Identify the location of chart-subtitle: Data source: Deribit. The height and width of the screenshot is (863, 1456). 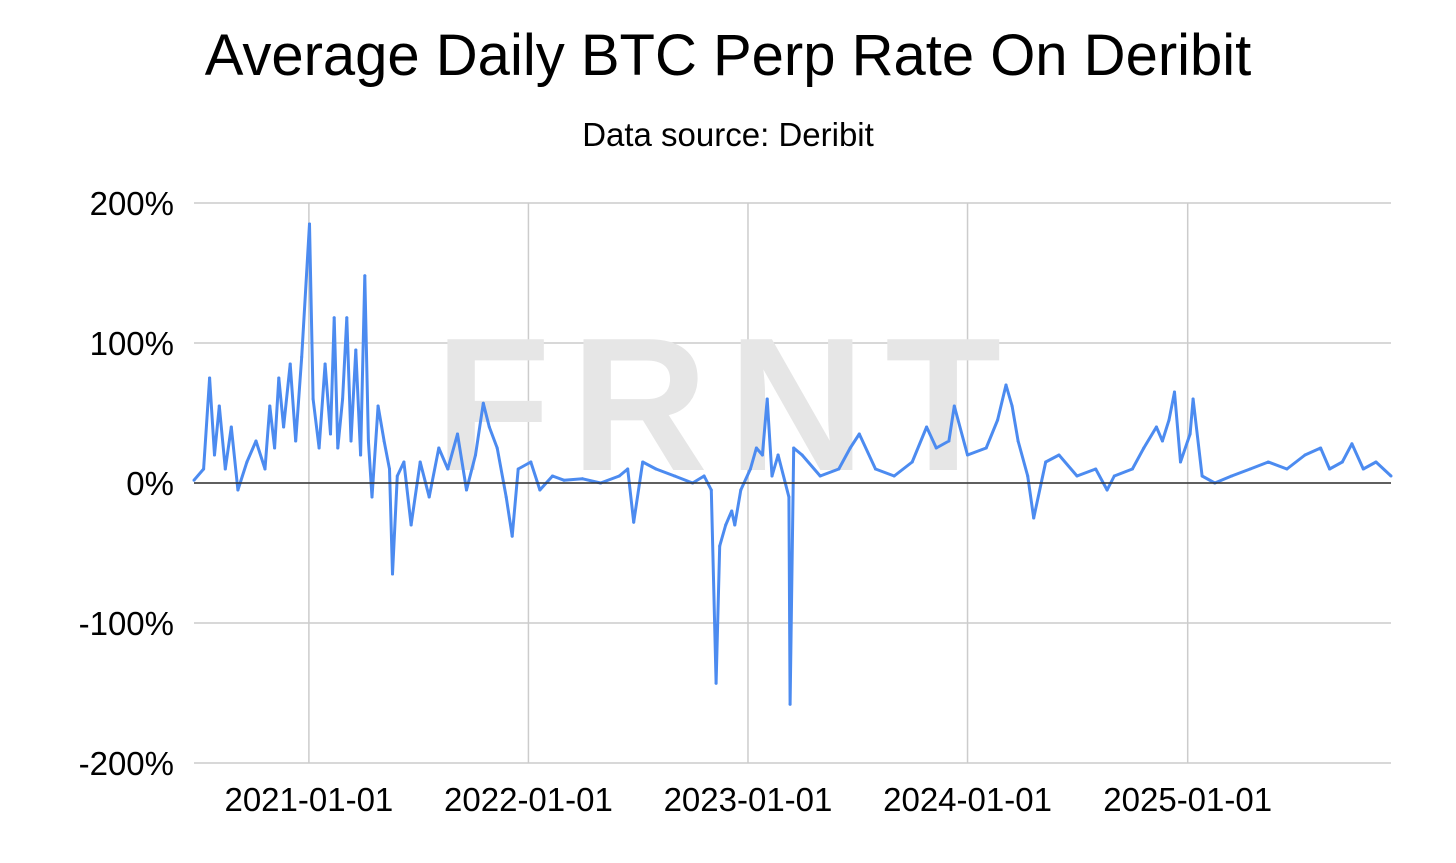
(728, 134).